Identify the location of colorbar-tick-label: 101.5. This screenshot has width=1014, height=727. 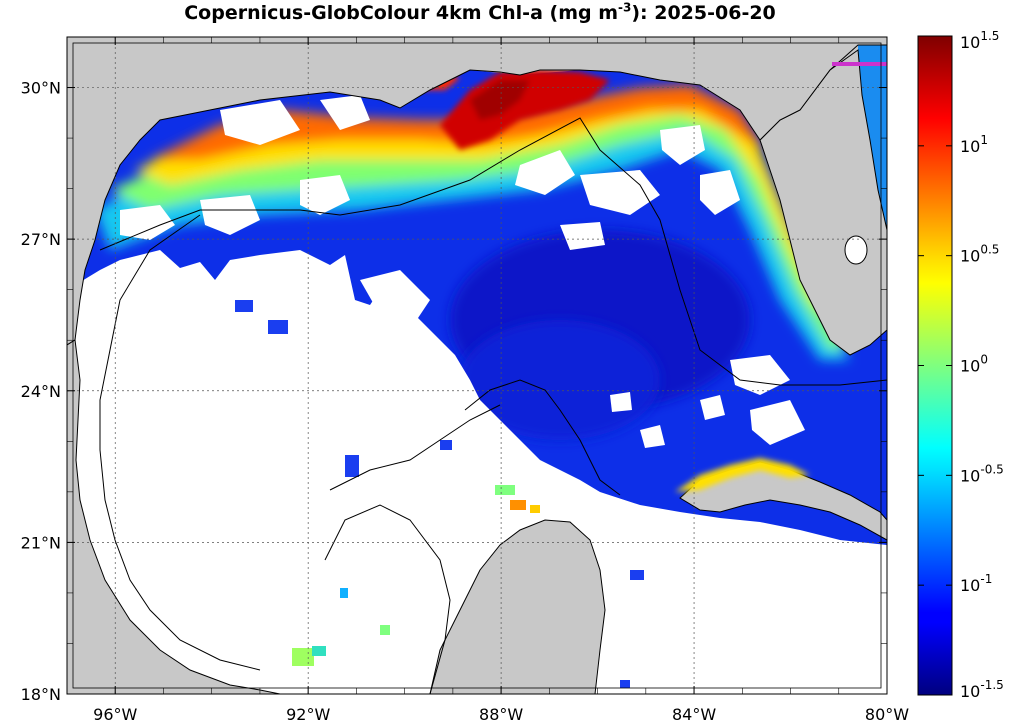
(979, 40).